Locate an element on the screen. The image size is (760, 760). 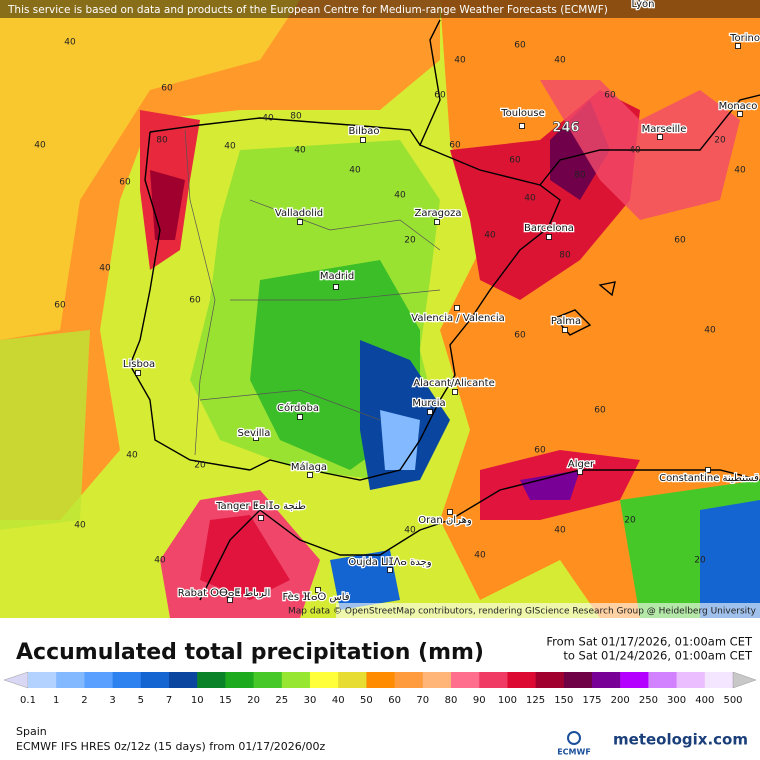
legend-tick-label: 90 is located at coordinates (479, 700).